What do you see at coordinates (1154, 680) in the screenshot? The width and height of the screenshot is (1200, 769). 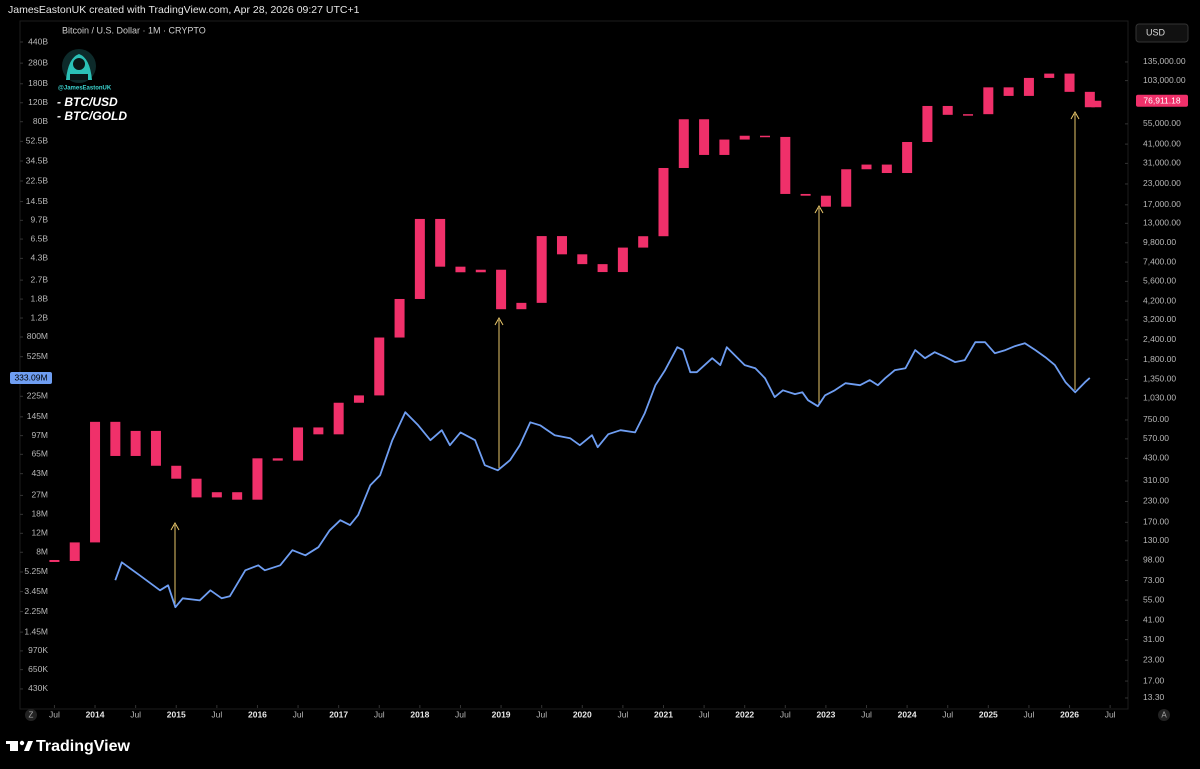 I see `y2-tick-label: 17.00` at bounding box center [1154, 680].